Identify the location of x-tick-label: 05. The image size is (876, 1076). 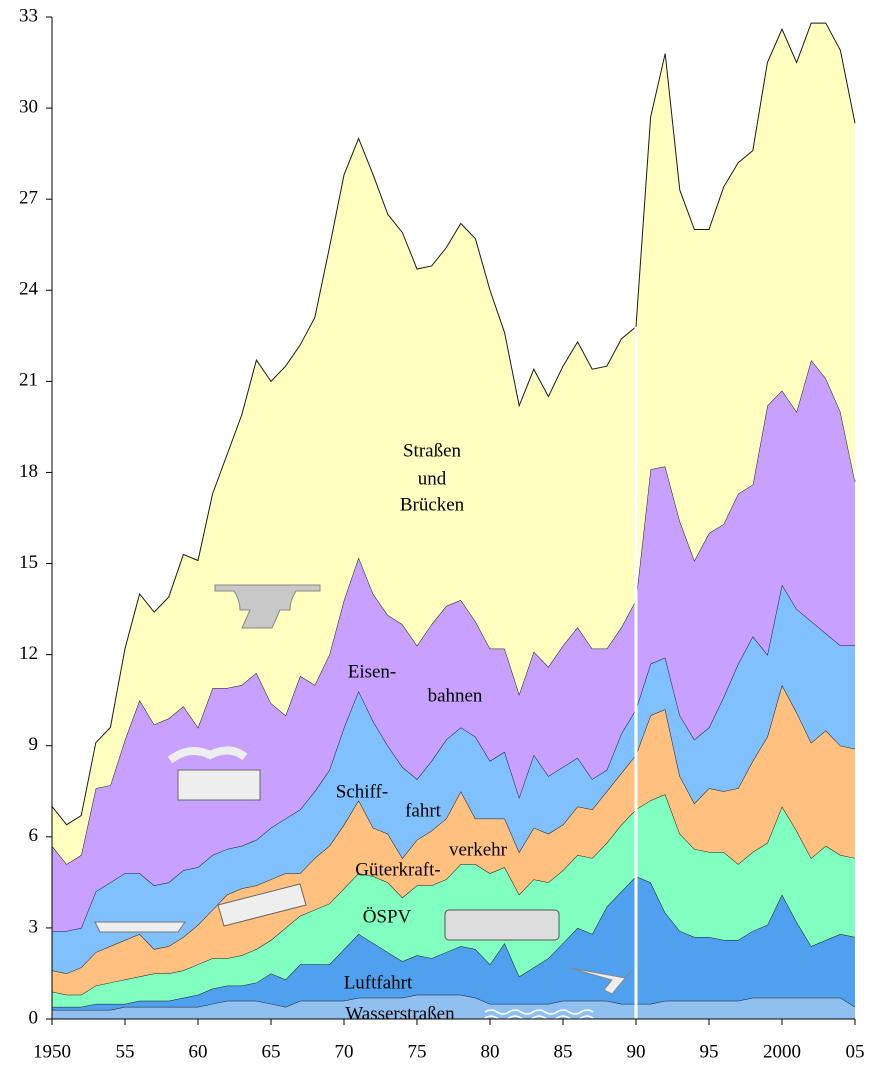
(855, 1051).